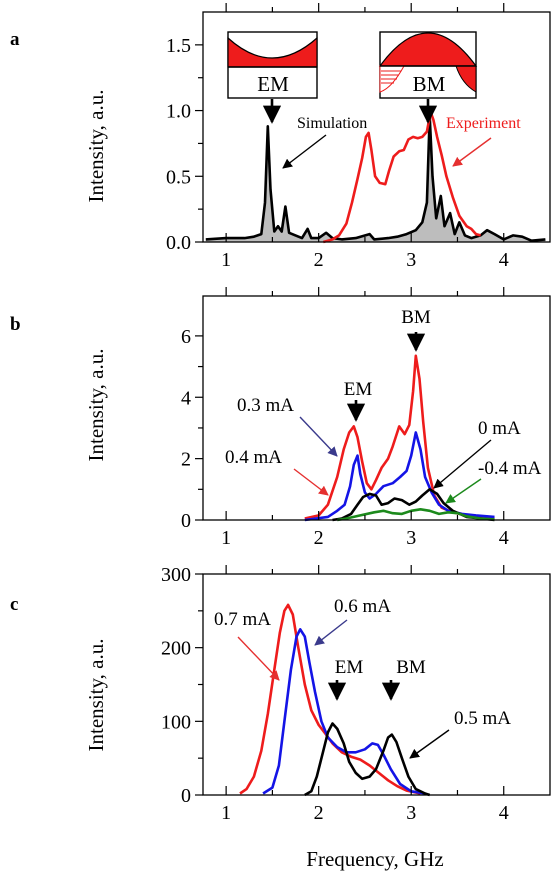 The width and height of the screenshot is (551, 879). What do you see at coordinates (226, 260) in the screenshot?
I see `panel-a-xtick-label: 1` at bounding box center [226, 260].